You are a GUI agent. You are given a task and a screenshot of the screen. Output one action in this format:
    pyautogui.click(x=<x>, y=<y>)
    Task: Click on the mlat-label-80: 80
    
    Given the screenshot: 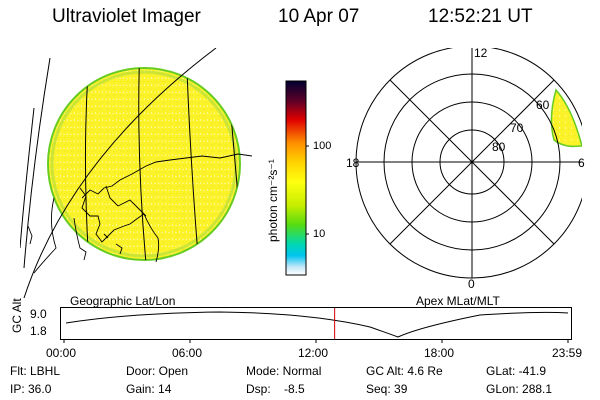 What is the action you would take?
    pyautogui.click(x=499, y=147)
    